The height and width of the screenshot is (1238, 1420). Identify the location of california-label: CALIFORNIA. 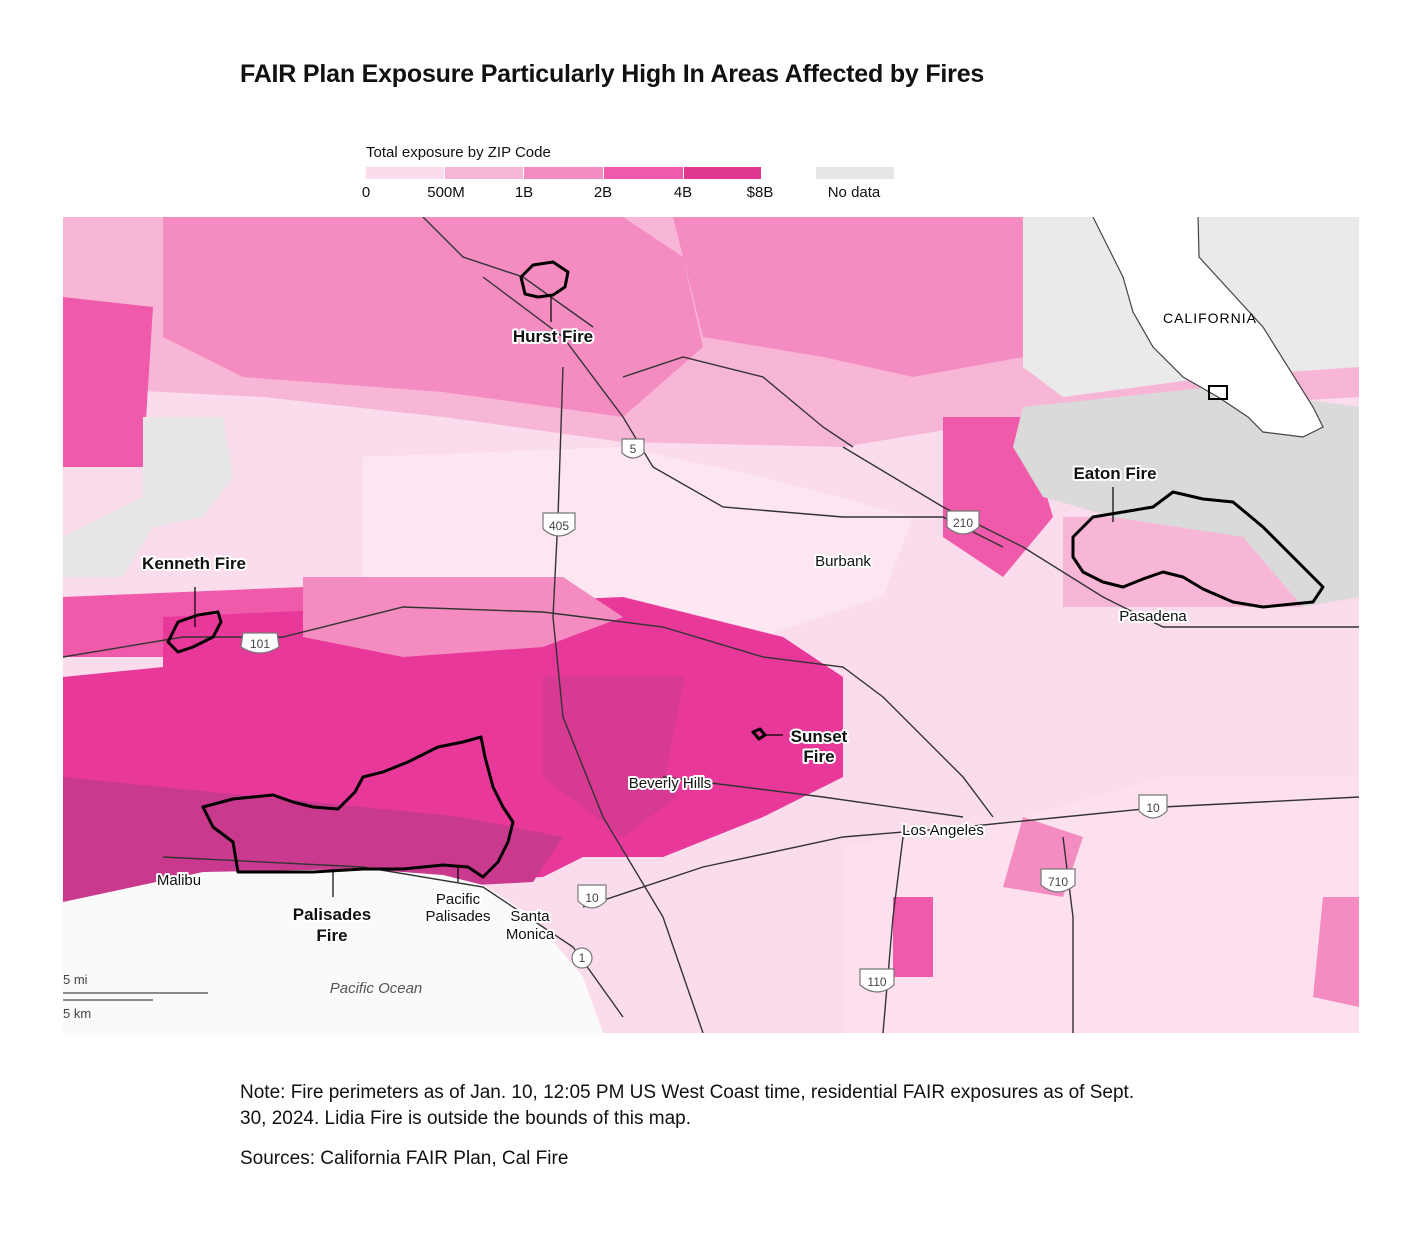
(1210, 318).